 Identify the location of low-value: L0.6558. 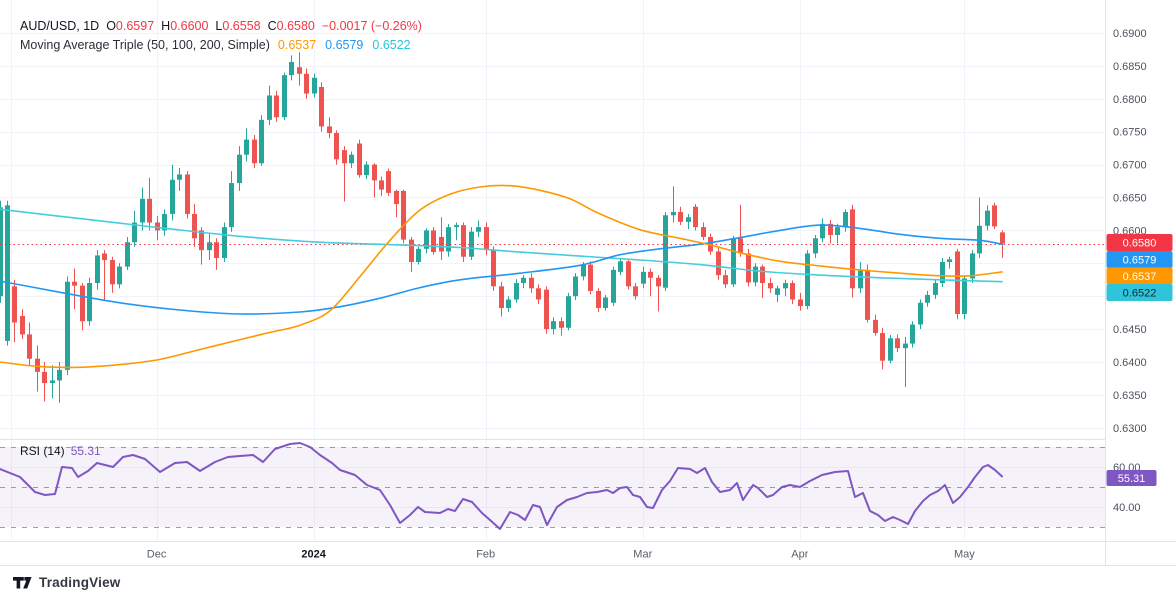
(238, 26).